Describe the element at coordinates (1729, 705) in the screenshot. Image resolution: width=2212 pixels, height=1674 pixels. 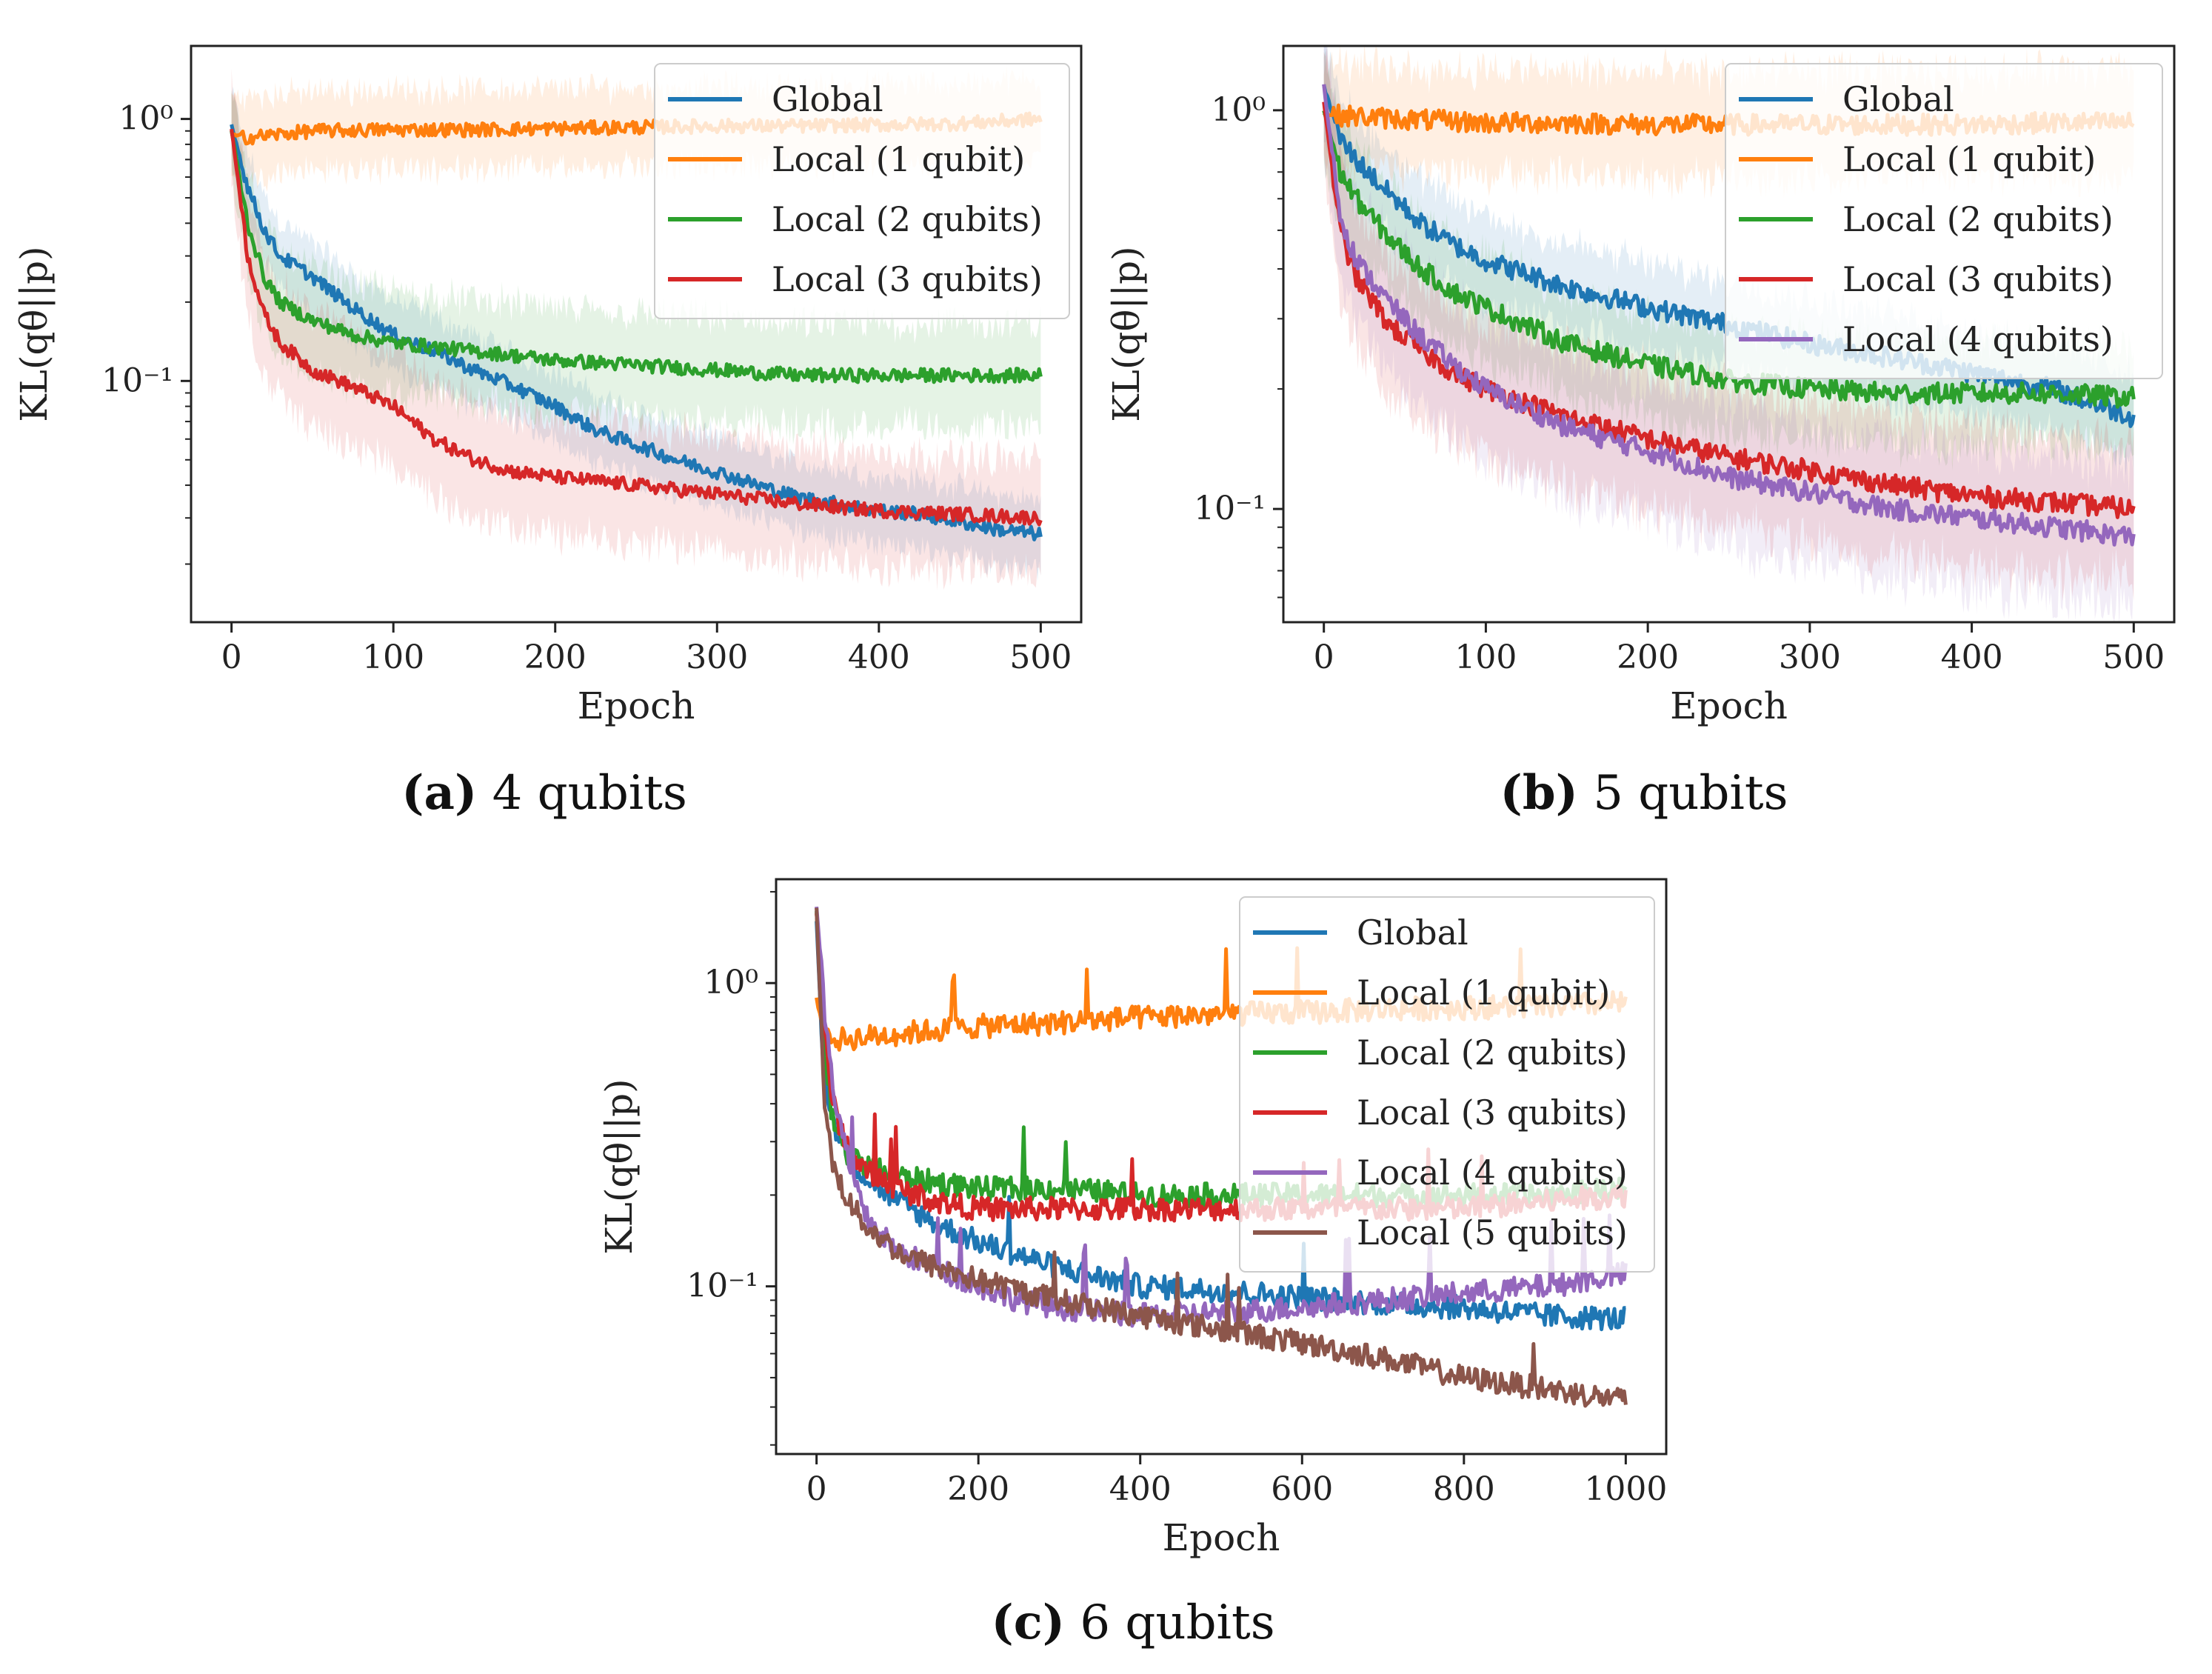
I see `x-axis-label-b: Epoch` at that location.